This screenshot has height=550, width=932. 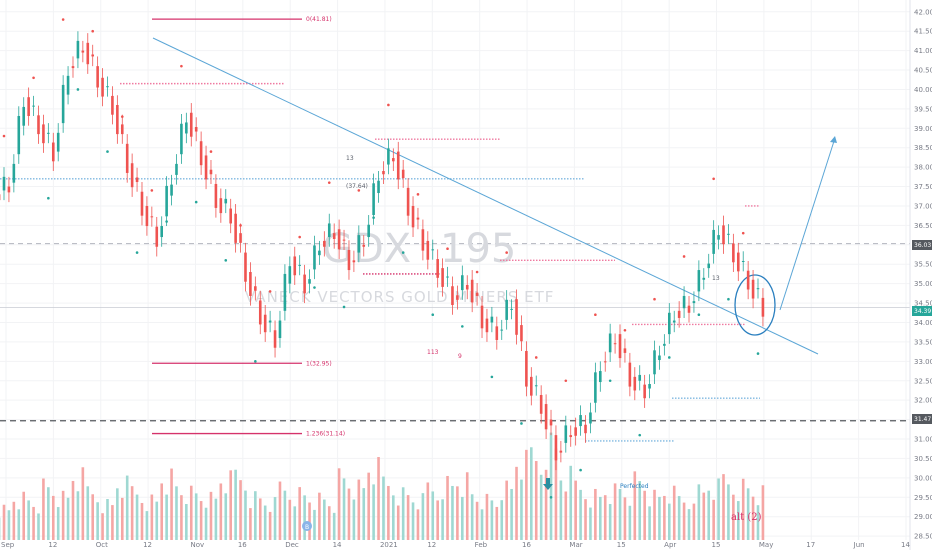 I want to click on price-tick-label: 39.00, so click(x=923, y=129).